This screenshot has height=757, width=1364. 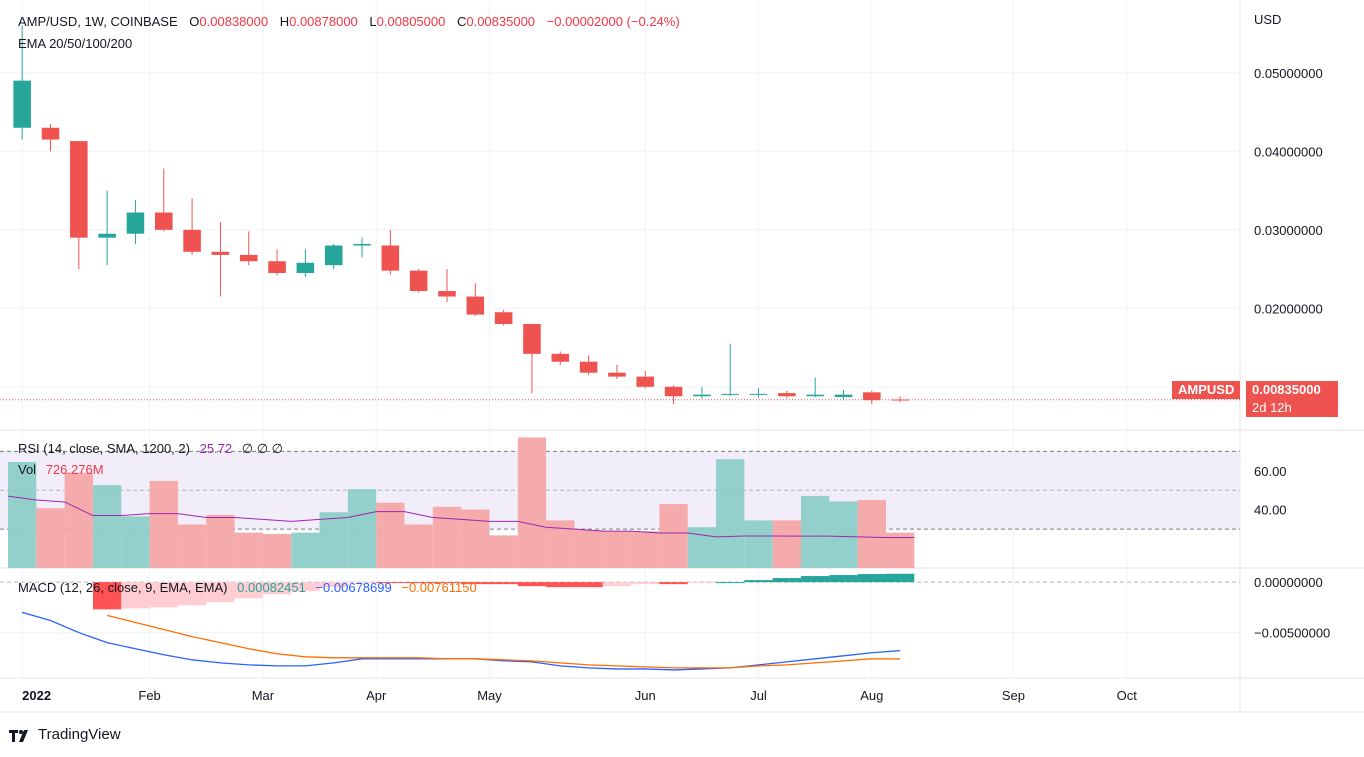 What do you see at coordinates (36, 695) in the screenshot?
I see `x-tick-label: 2022` at bounding box center [36, 695].